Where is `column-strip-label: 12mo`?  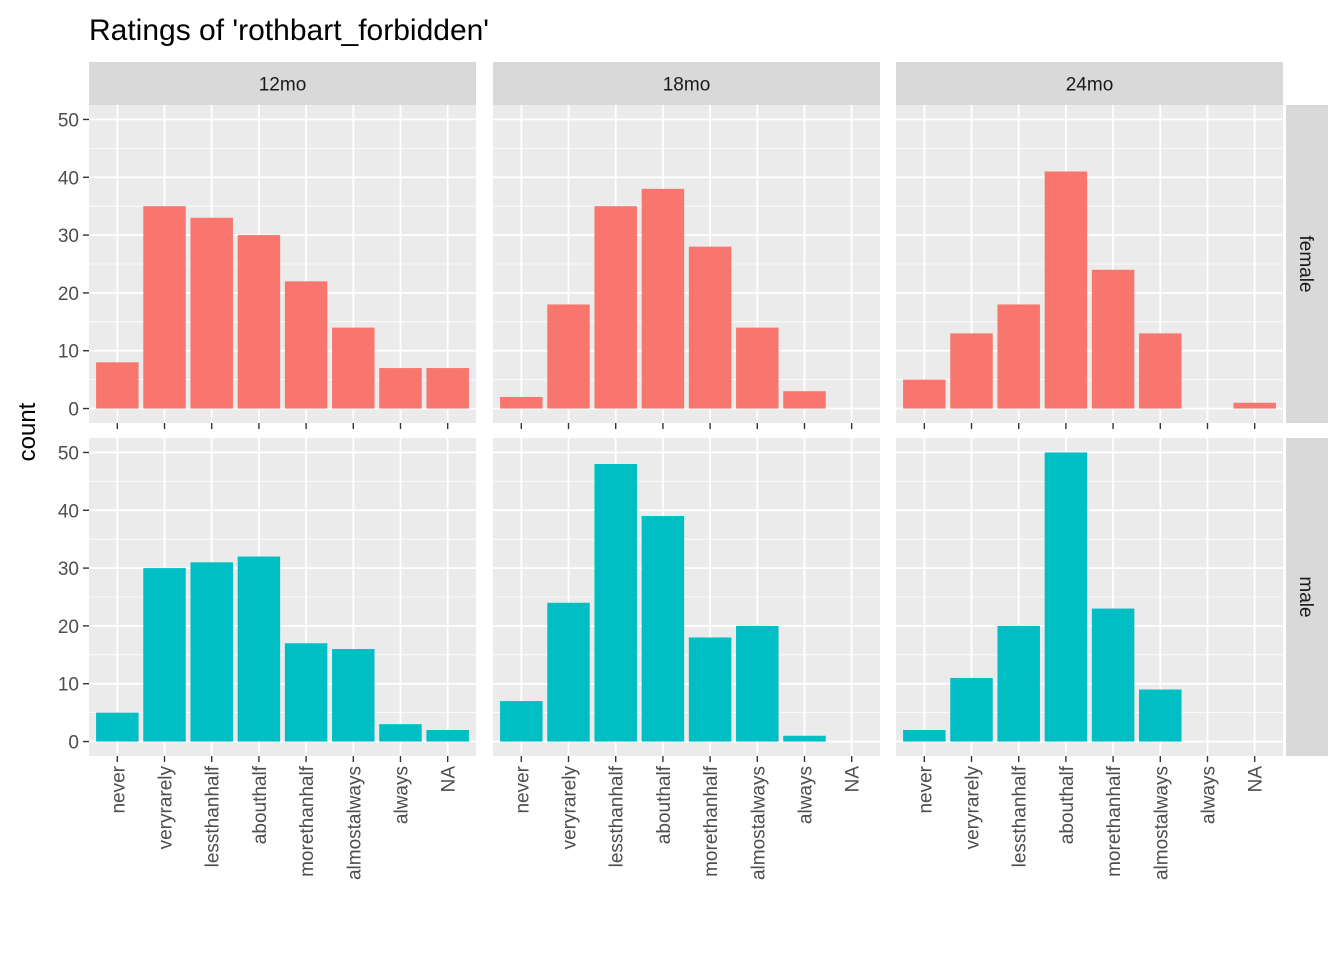
column-strip-label: 12mo is located at coordinates (283, 85).